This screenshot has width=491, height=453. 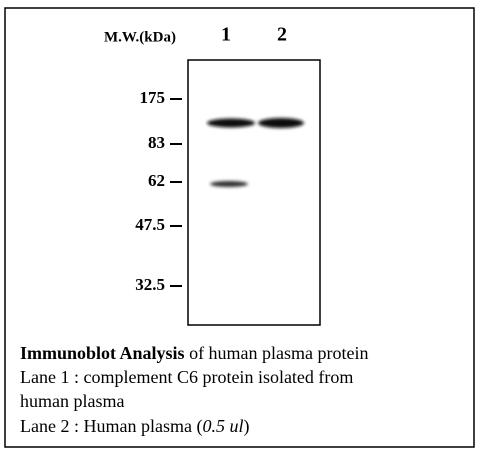 I want to click on lane-label: 2, so click(x=282, y=35).